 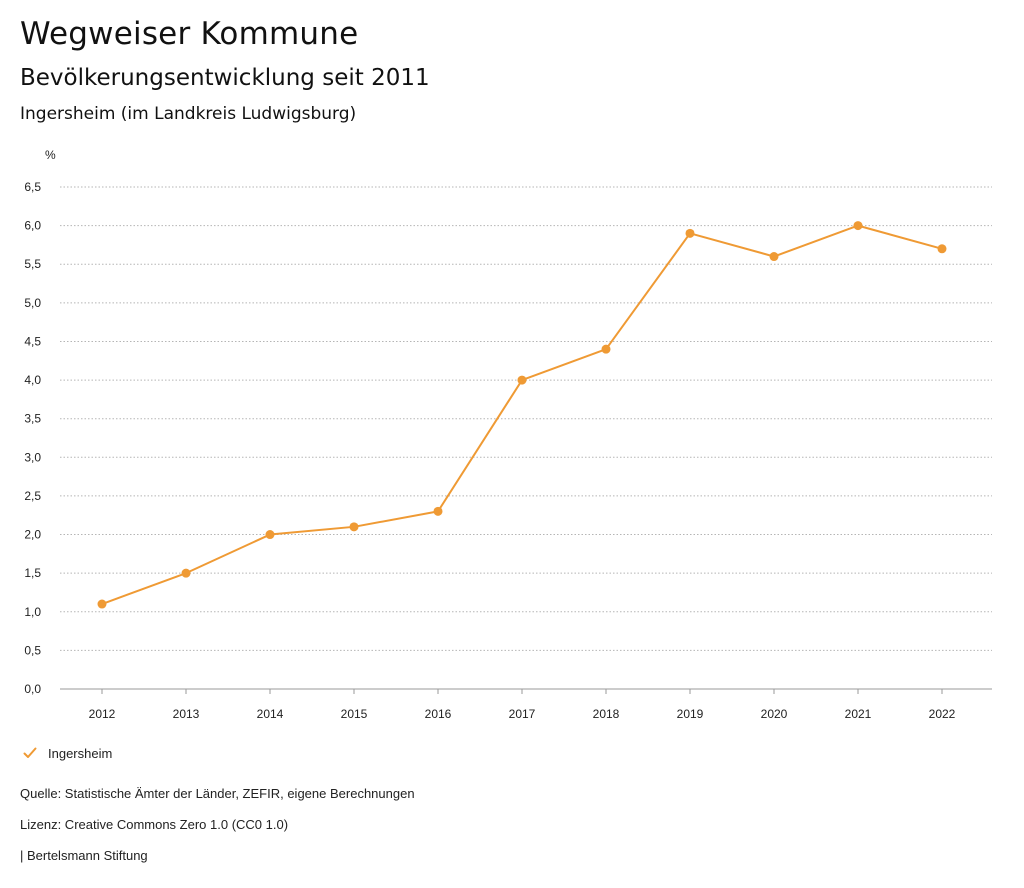 What do you see at coordinates (32, 535) in the screenshot?
I see `y-tick-label: 2,0` at bounding box center [32, 535].